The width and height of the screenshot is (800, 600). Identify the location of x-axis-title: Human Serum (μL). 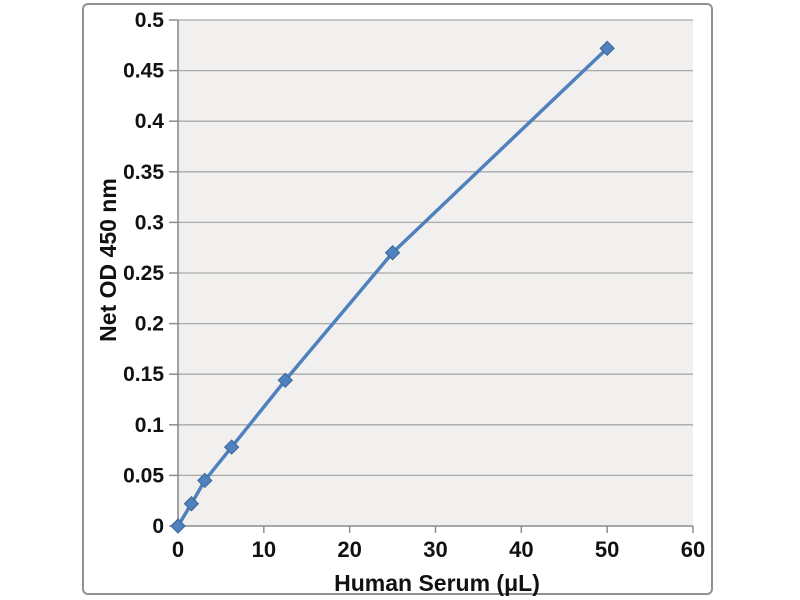
(437, 583).